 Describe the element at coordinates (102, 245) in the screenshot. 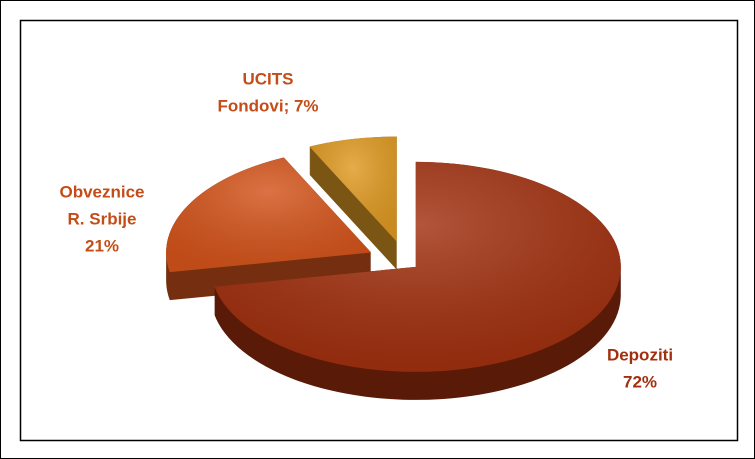

I see `data-label: 21%` at that location.